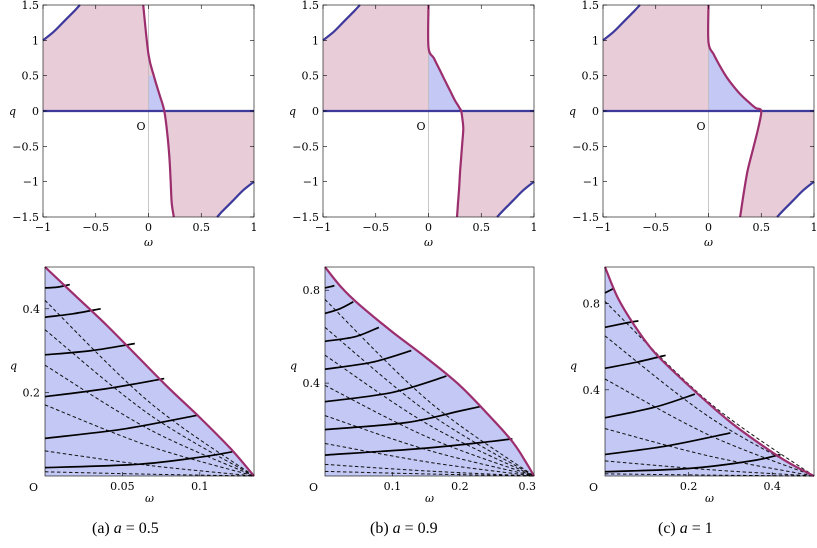 This screenshot has width=817, height=548. I want to click on caption-a: (a) a = 0.5, so click(125, 529).